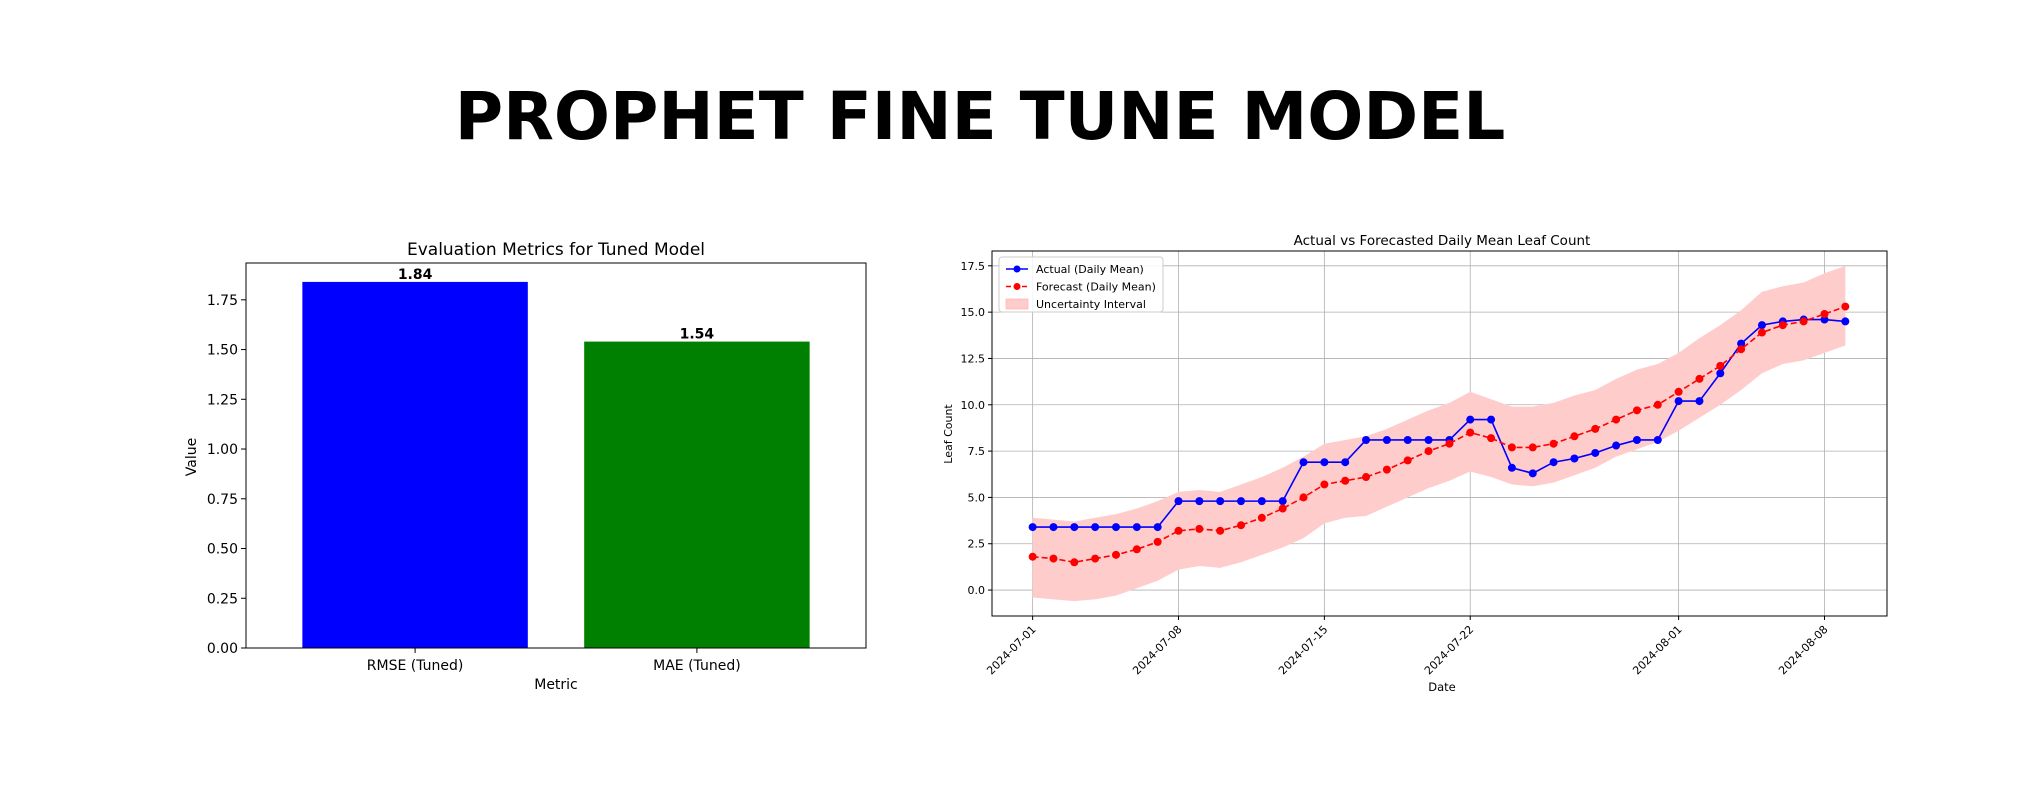 Image resolution: width=2029 pixels, height=806 pixels. I want to click on y-tick-label: 12.5, so click(973, 358).